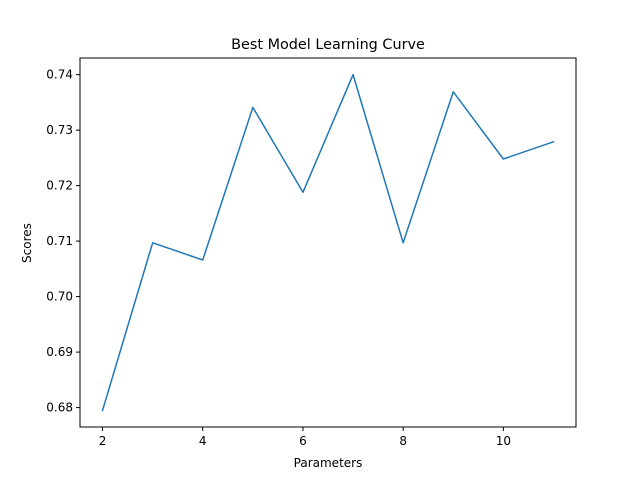 The width and height of the screenshot is (640, 480). What do you see at coordinates (303, 441) in the screenshot?
I see `x-tick-label: 6` at bounding box center [303, 441].